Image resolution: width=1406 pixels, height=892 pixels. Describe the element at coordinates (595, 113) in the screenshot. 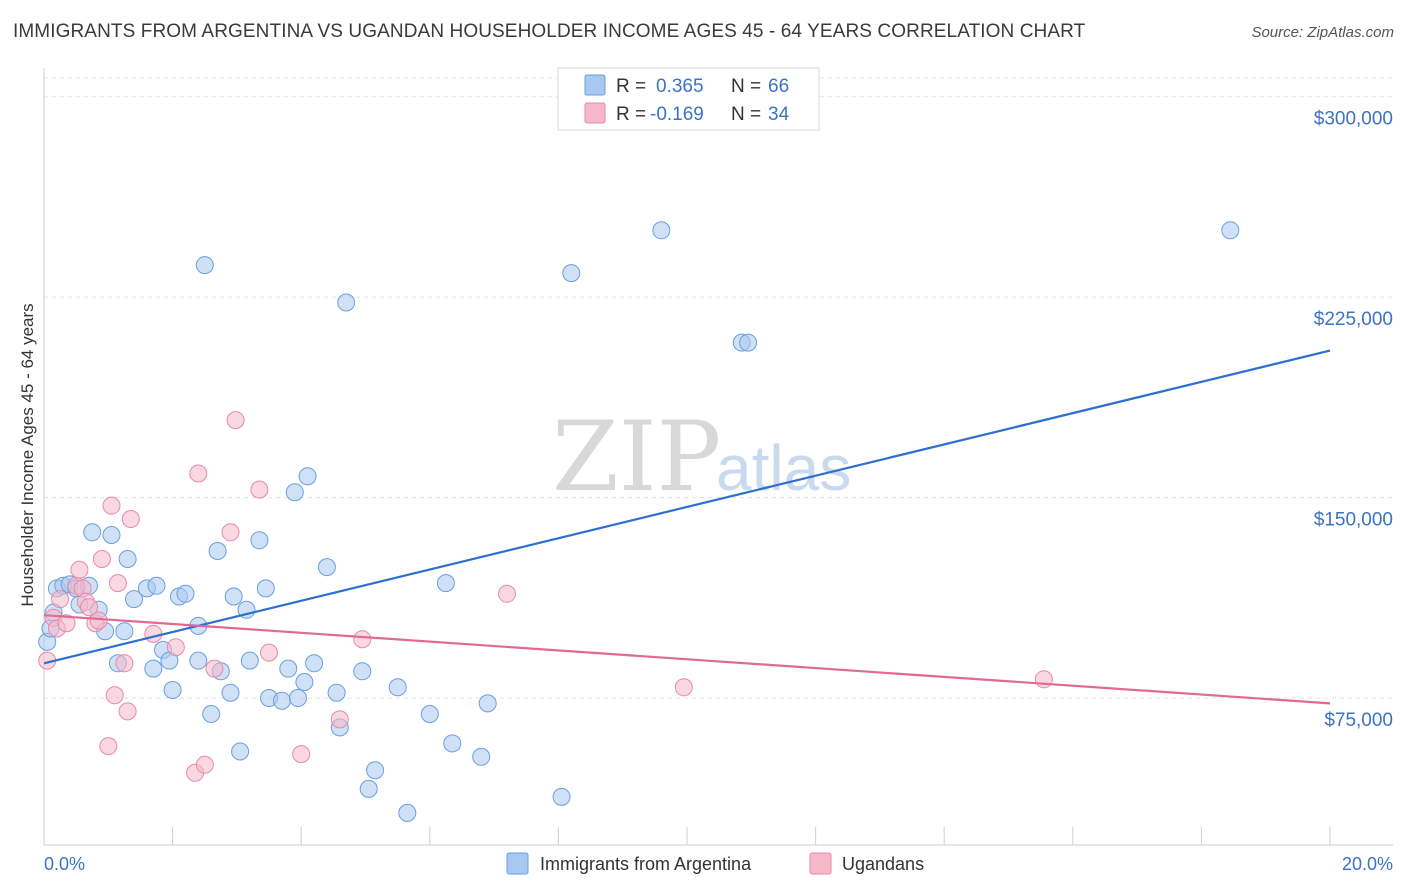

I see `legend-swatch-ugandans` at that location.